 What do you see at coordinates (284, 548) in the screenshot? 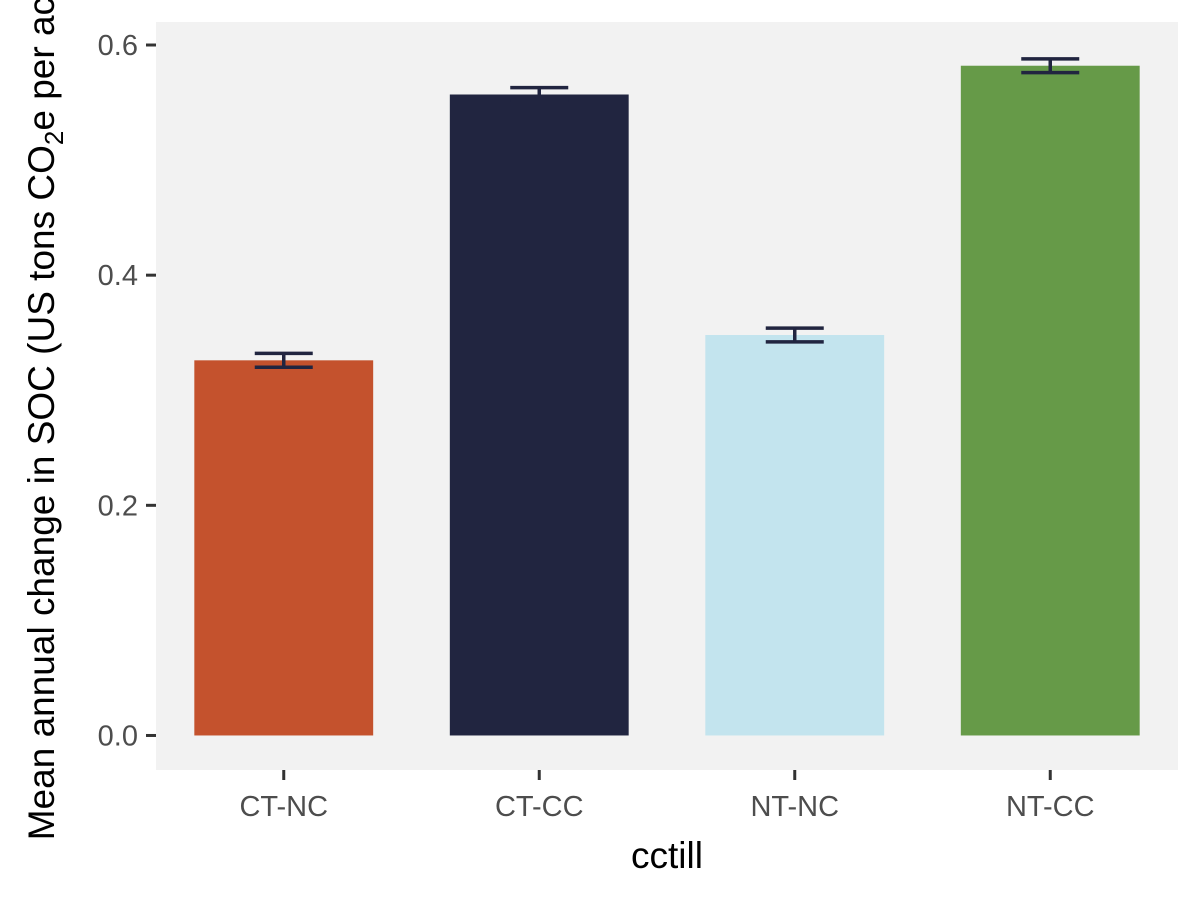
I see `bar-ct-nc` at bounding box center [284, 548].